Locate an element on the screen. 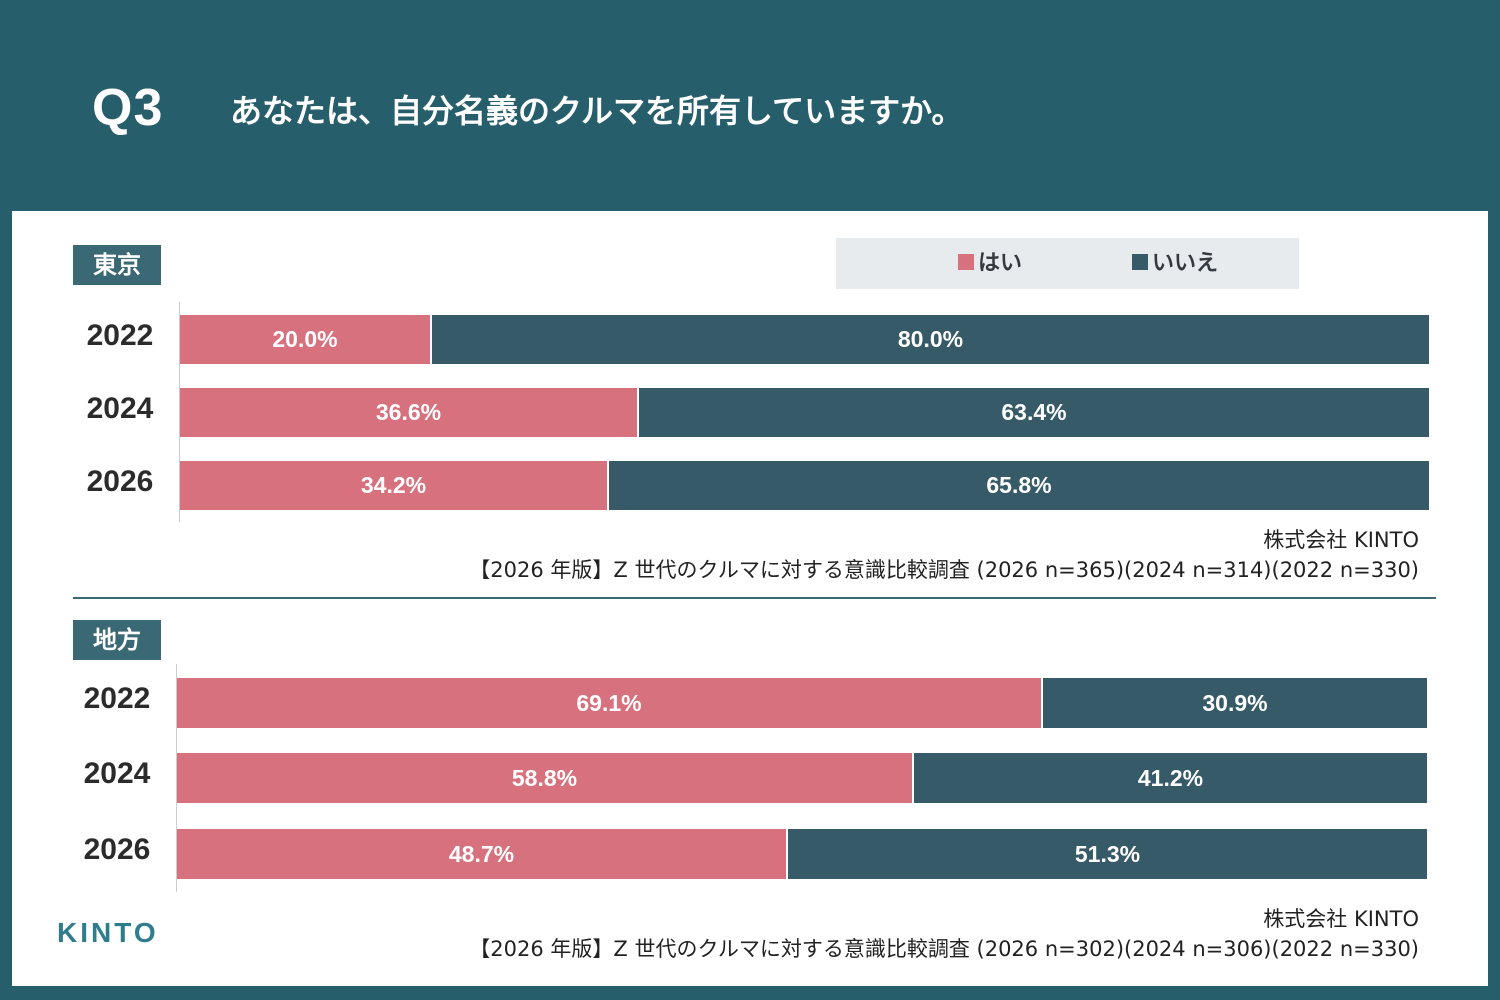  data-label-no-regional-2024: 41.2% is located at coordinates (1170, 777).